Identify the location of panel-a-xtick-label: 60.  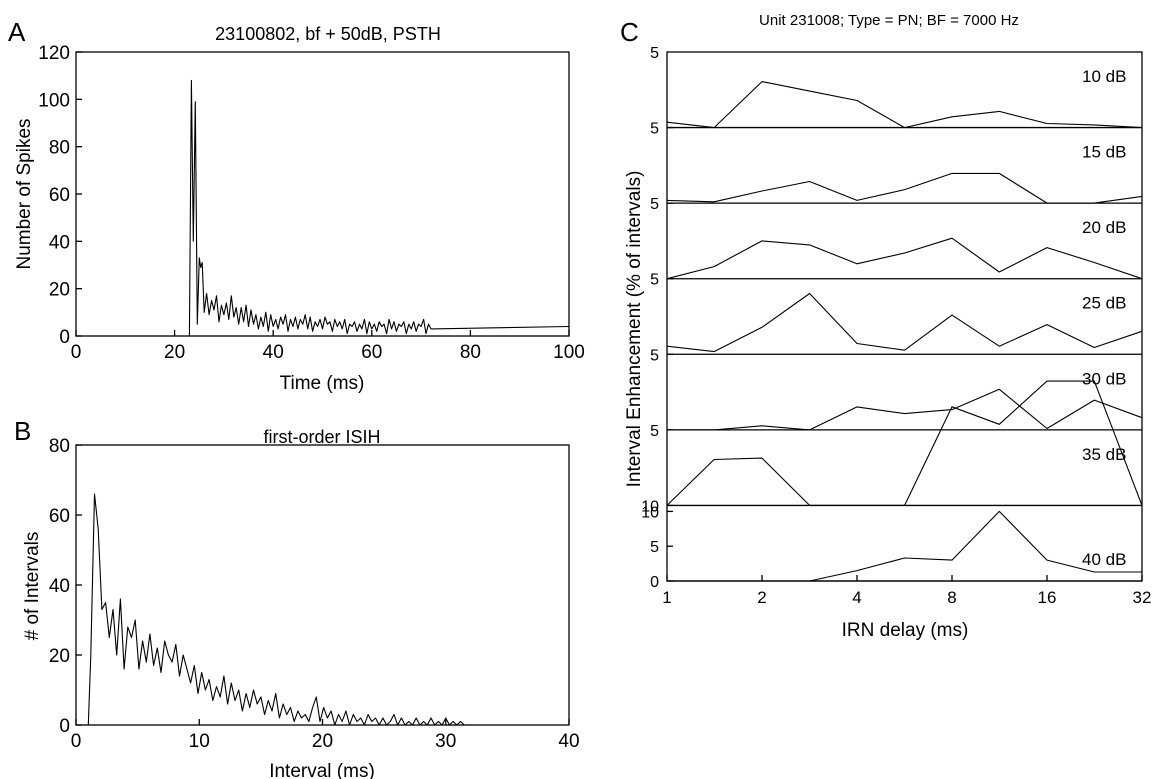
(371, 352).